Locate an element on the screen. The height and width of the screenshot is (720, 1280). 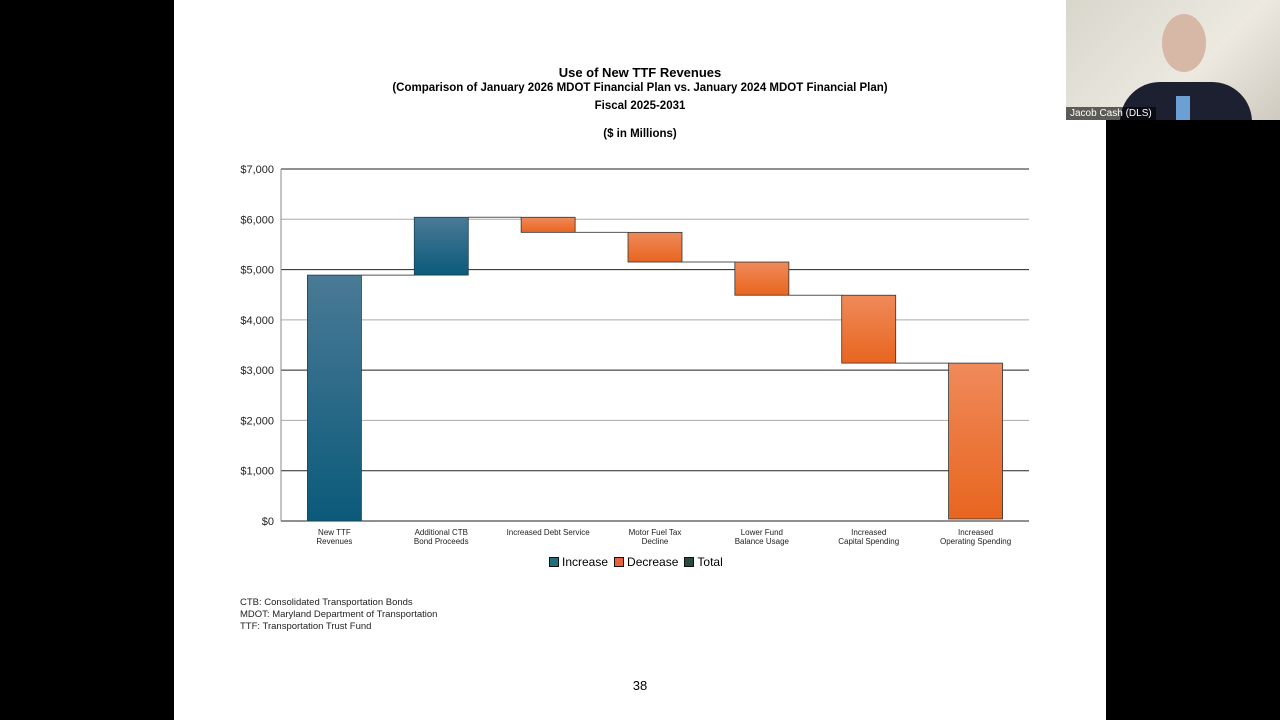
participant-tie is located at coordinates (1183, 108).